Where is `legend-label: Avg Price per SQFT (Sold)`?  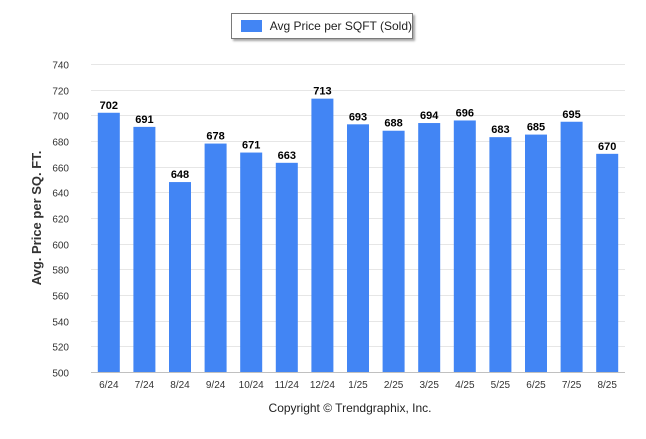
legend-label: Avg Price per SQFT (Sold) is located at coordinates (340, 26).